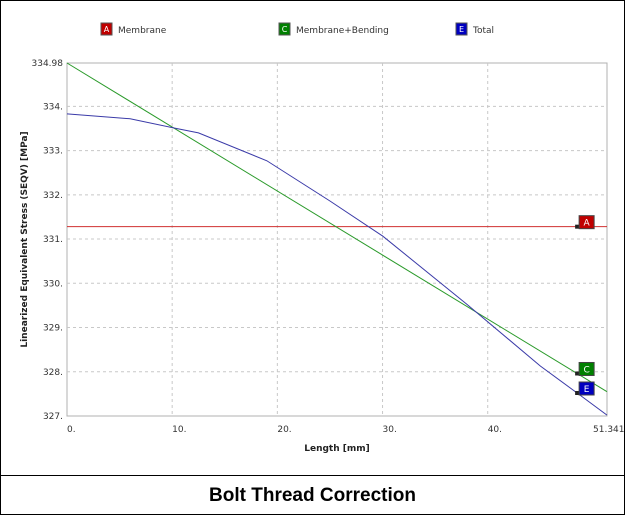 The width and height of the screenshot is (625, 515). What do you see at coordinates (53, 152) in the screenshot?
I see `y-tick-label: 333.` at bounding box center [53, 152].